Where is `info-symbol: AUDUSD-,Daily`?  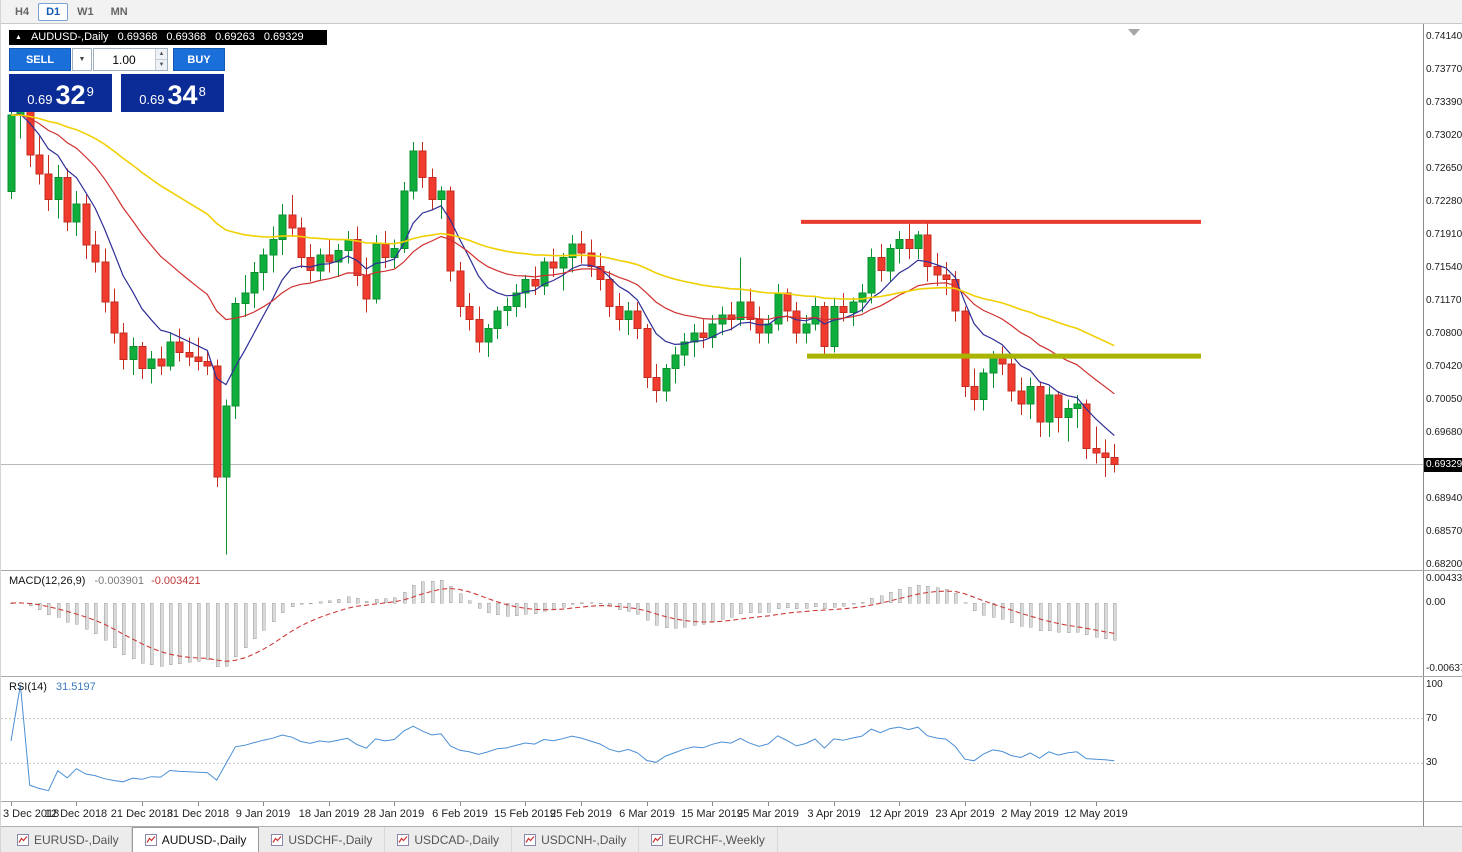 info-symbol: AUDUSD-,Daily is located at coordinates (69, 37).